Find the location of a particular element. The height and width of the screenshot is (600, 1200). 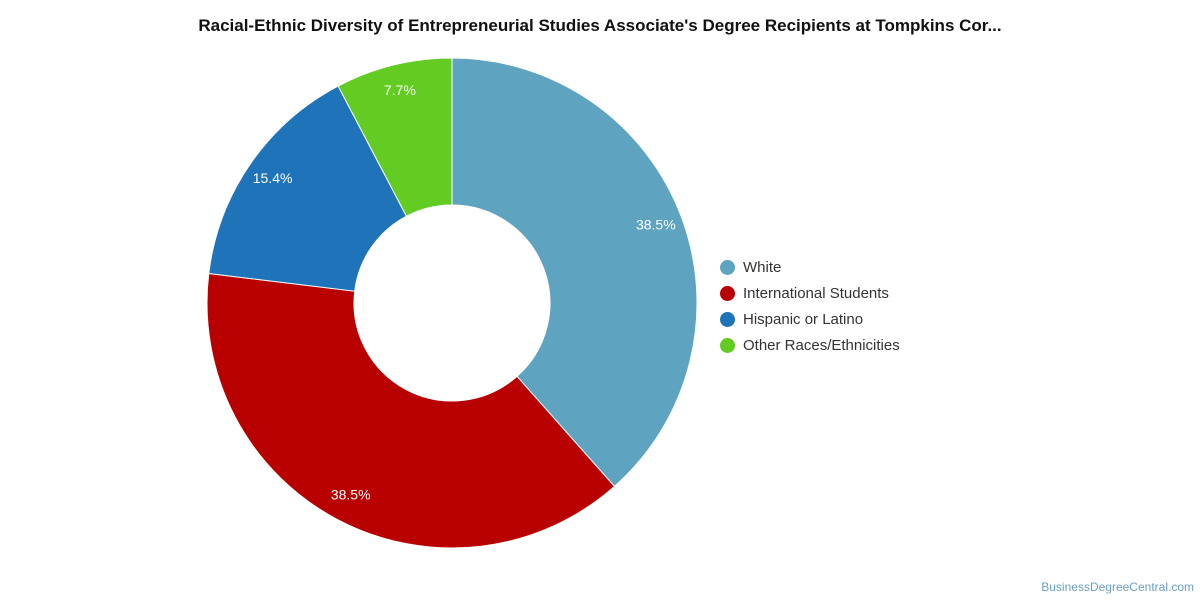

legend-item: International Students is located at coordinates (810, 293).